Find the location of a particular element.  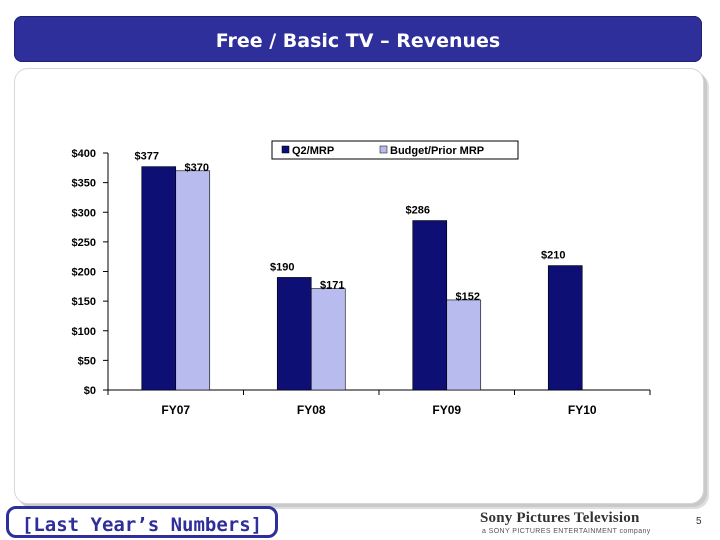

y-axis: $0 $50 $100 $150 $200 $250 $300 $350 $400 is located at coordinates (90, 272).